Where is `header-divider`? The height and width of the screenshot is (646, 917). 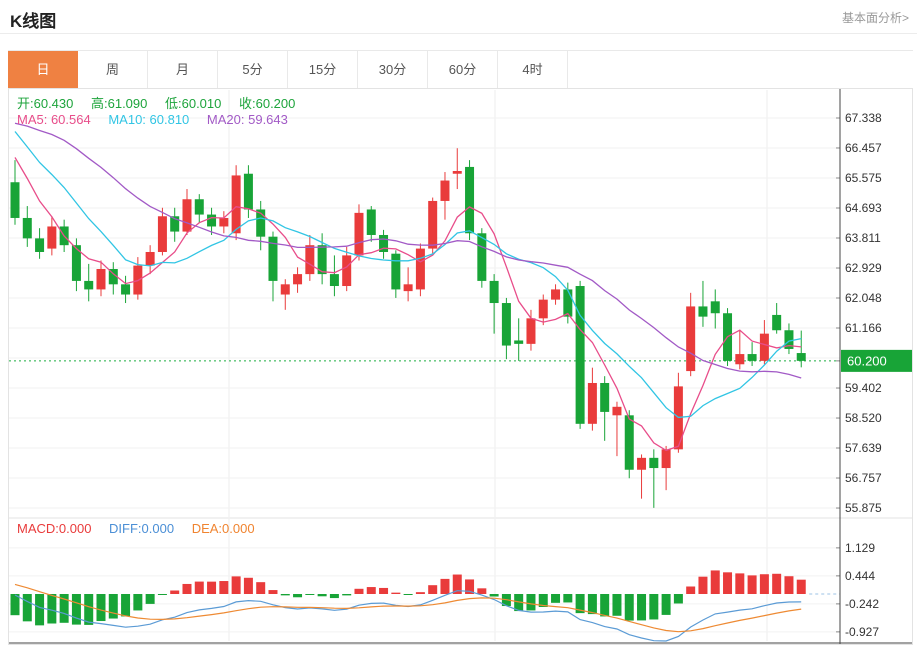 header-divider is located at coordinates (458, 33).